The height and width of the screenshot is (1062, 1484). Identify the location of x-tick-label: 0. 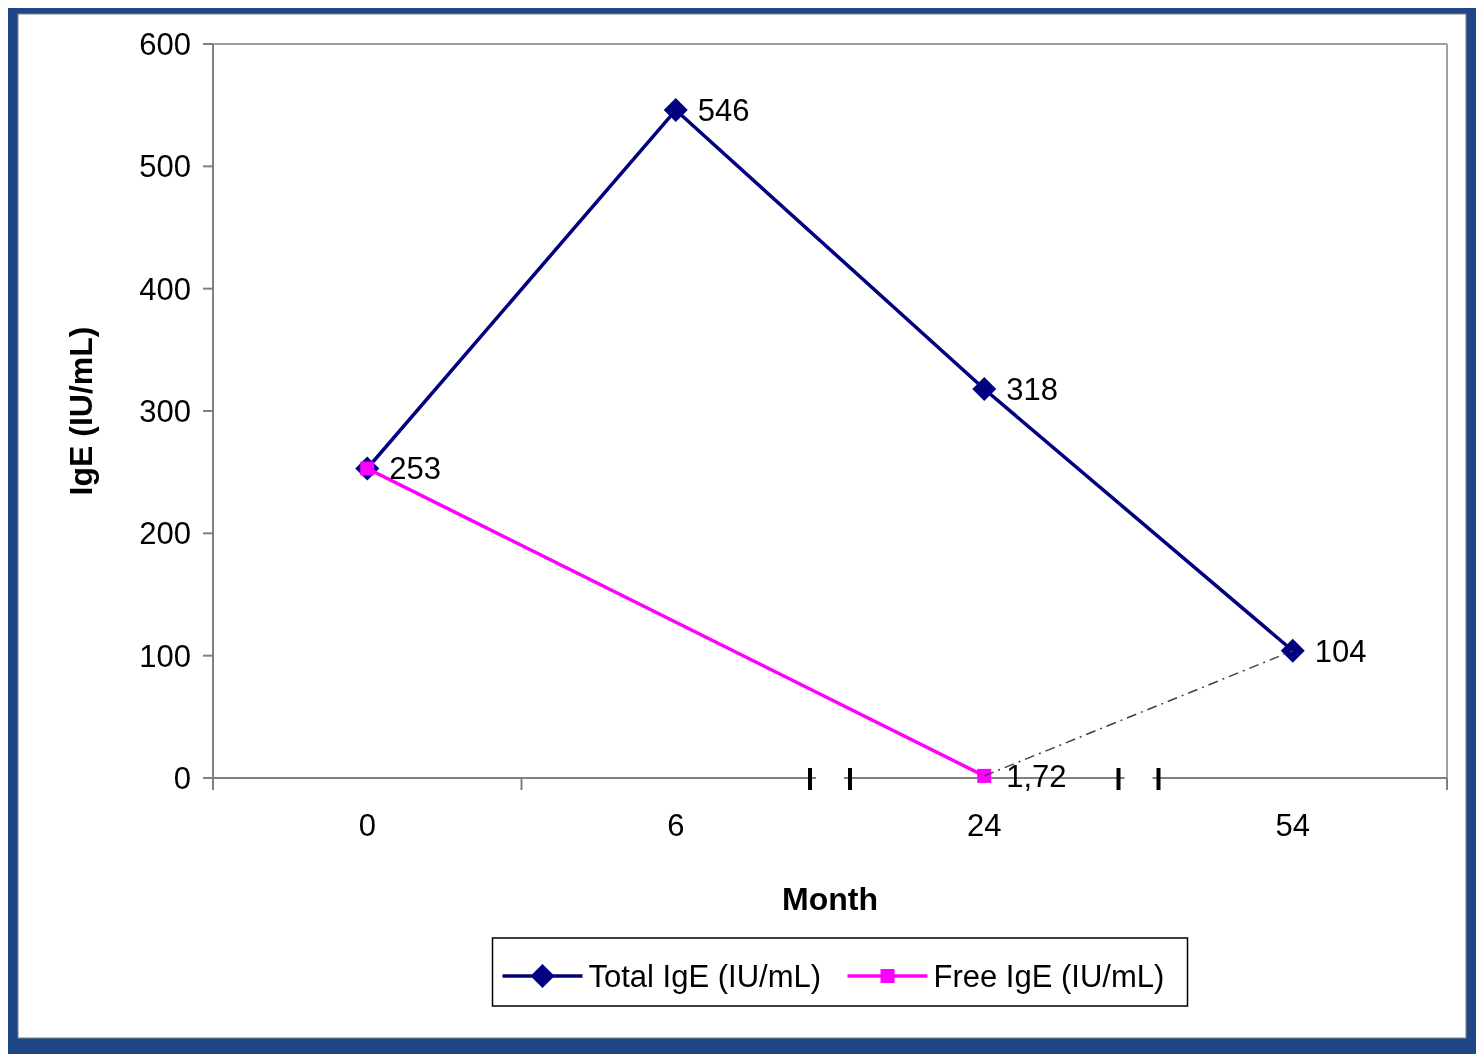
(367, 825).